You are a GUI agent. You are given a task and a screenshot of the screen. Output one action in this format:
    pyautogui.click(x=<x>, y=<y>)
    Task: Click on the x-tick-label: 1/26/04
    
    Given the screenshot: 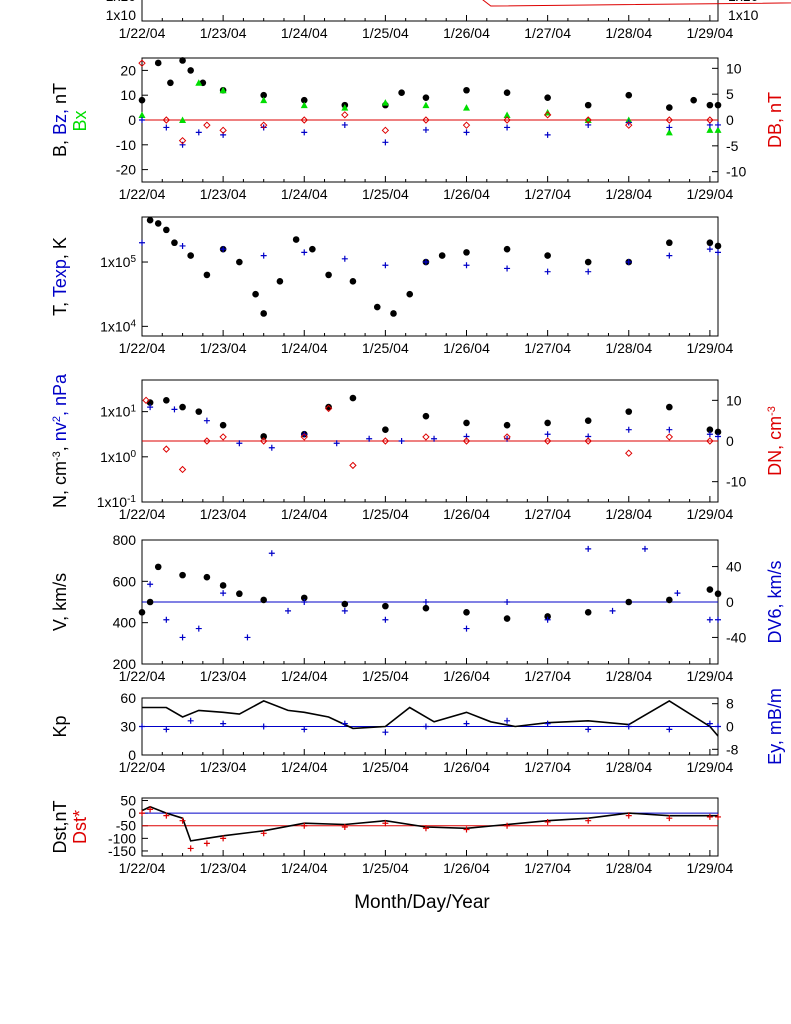 What is the action you would take?
    pyautogui.click(x=466, y=514)
    